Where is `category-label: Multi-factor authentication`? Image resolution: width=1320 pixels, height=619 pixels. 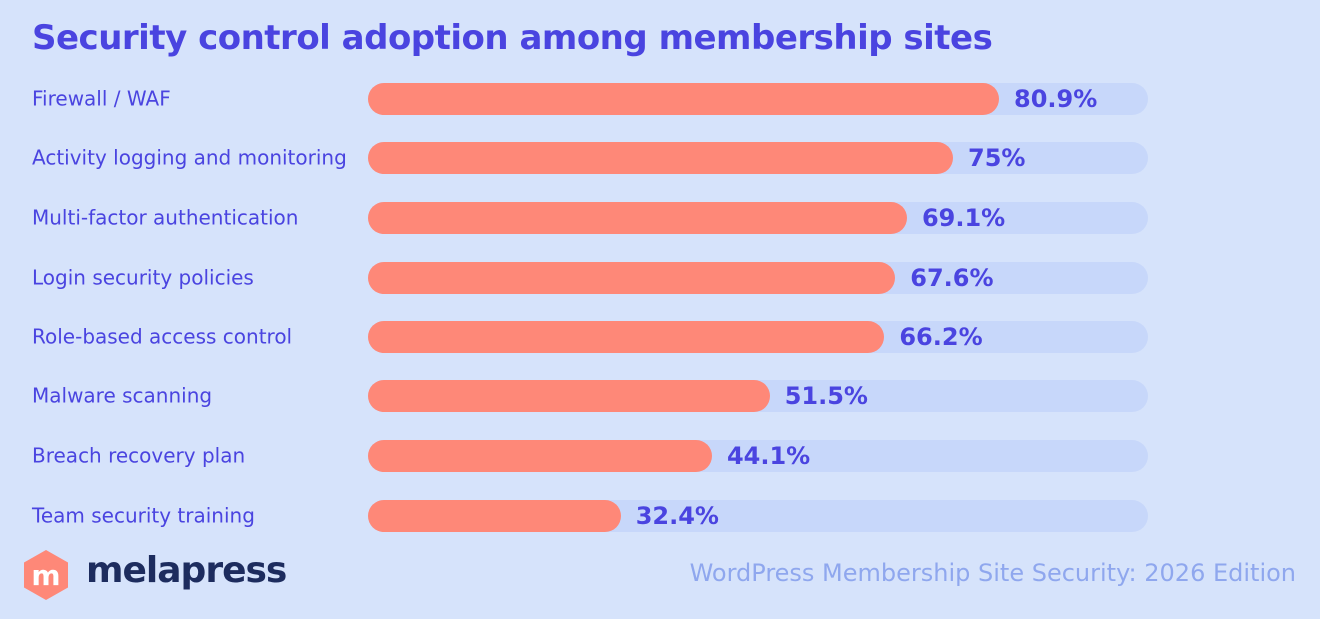
category-label: Multi-factor authentication is located at coordinates (165, 217).